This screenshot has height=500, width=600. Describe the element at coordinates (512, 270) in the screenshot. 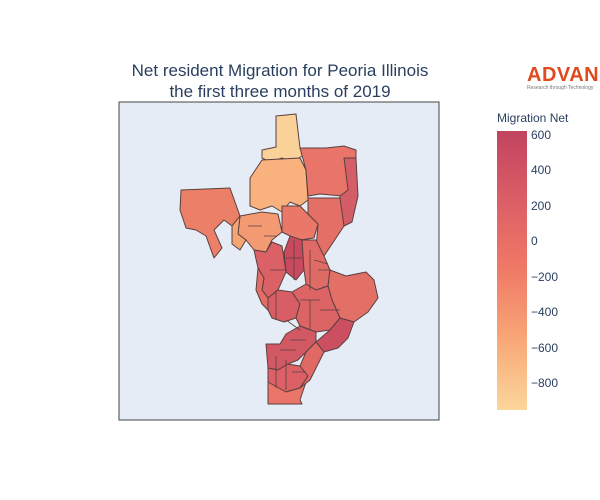

I see `colorbar` at that location.